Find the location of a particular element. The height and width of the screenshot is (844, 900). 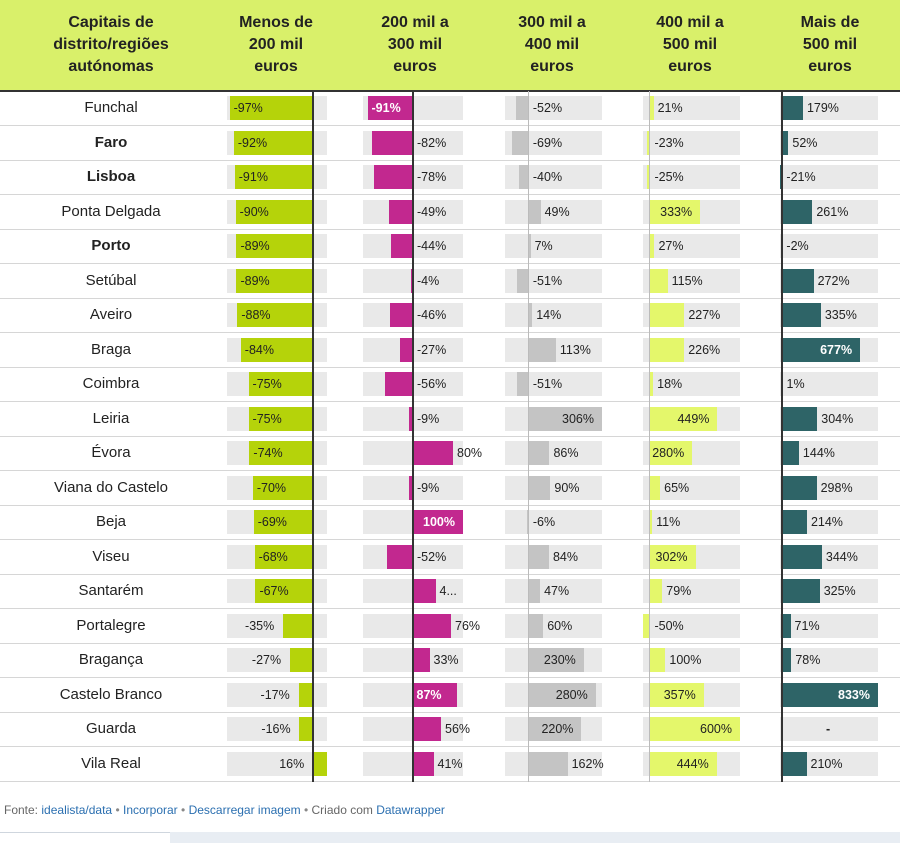

city-name: Funchal is located at coordinates (111, 107).